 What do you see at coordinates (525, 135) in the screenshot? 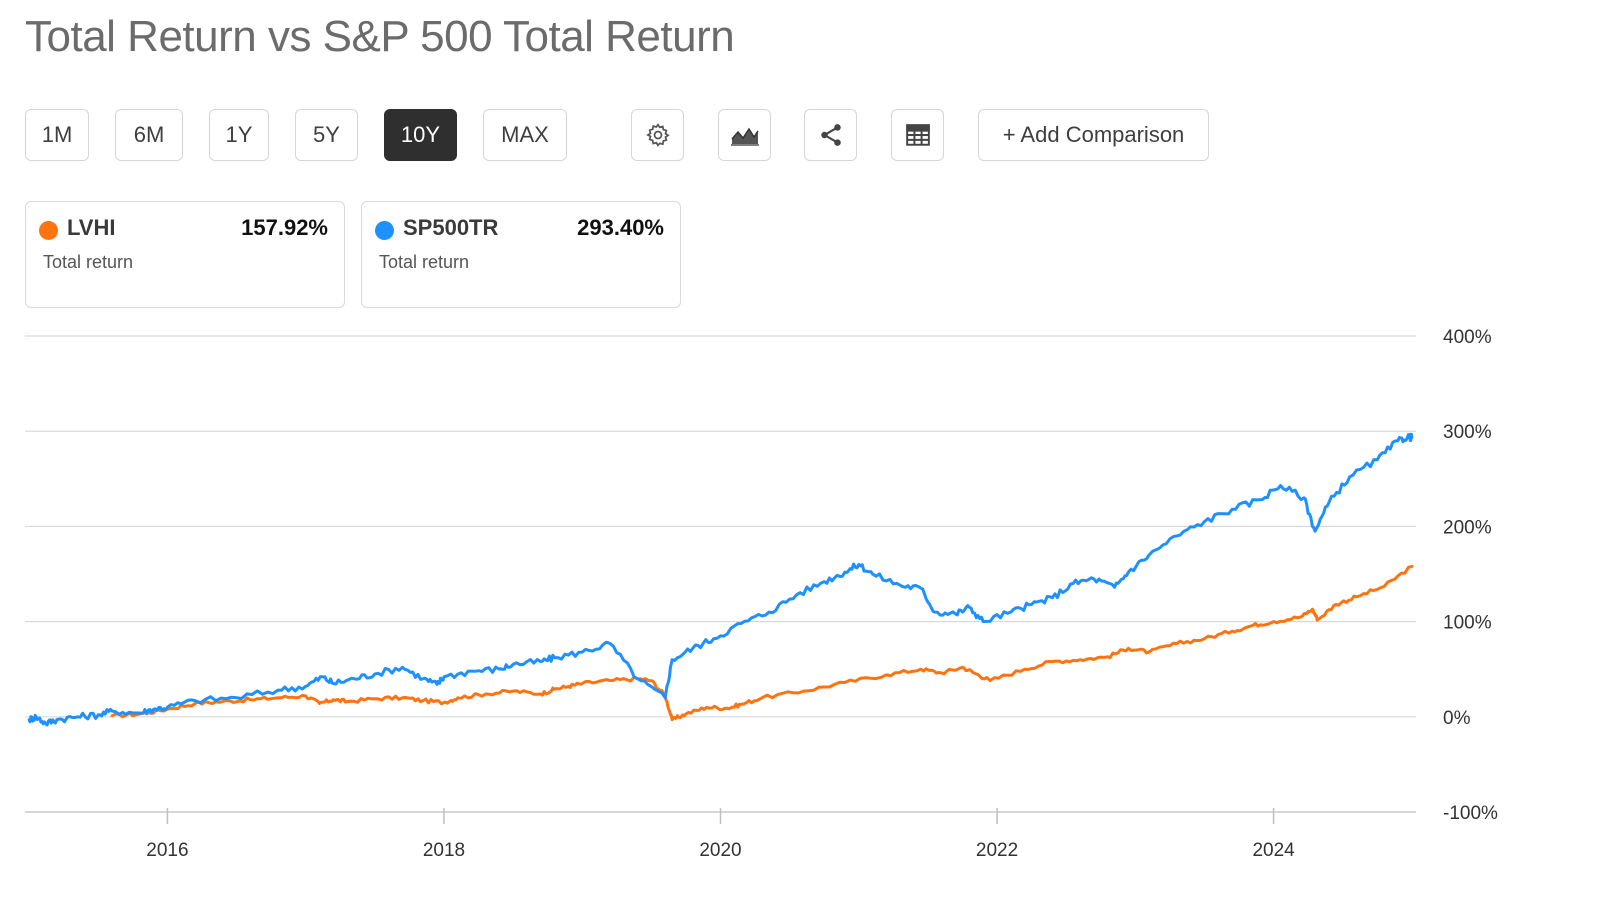
I see `period-button-max: MAX` at bounding box center [525, 135].